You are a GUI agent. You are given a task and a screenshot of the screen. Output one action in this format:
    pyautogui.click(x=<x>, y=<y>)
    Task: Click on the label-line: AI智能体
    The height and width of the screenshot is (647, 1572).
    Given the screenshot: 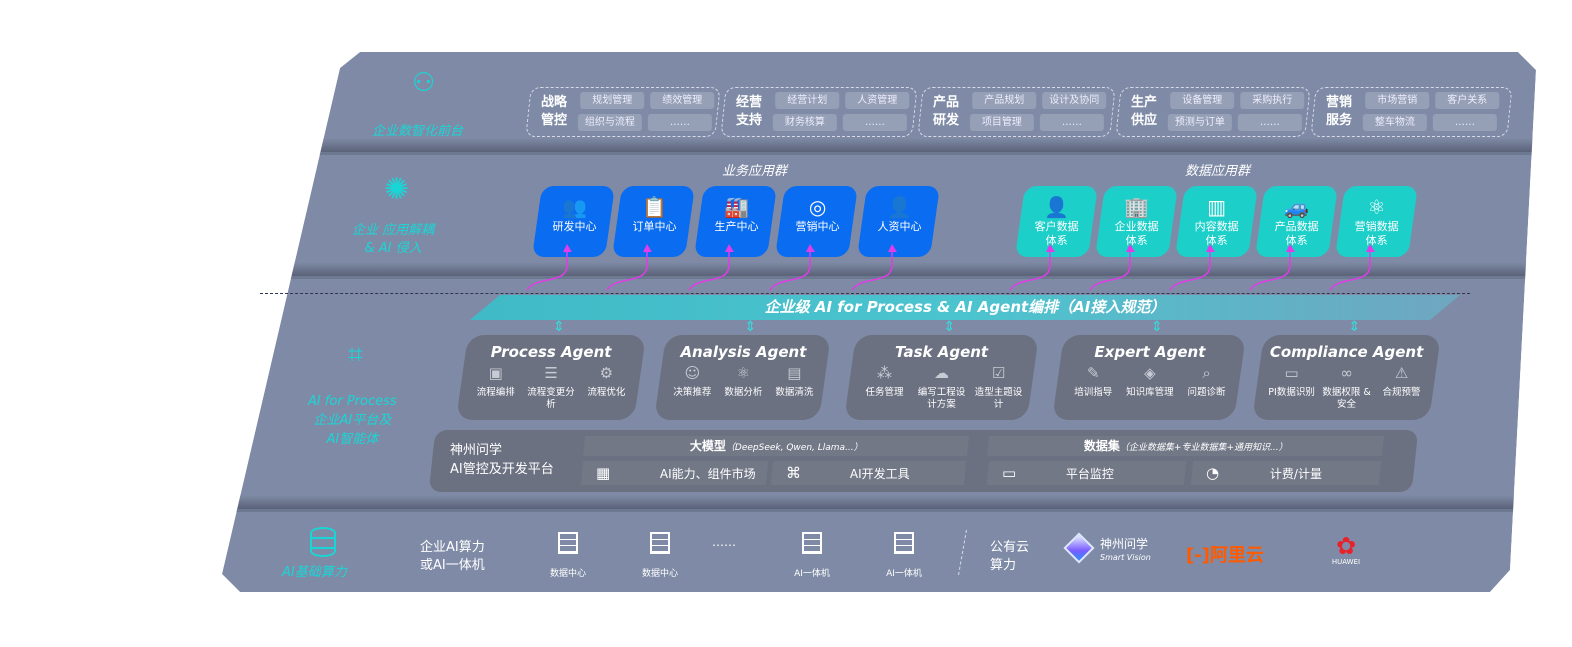 What is the action you would take?
    pyautogui.click(x=352, y=439)
    